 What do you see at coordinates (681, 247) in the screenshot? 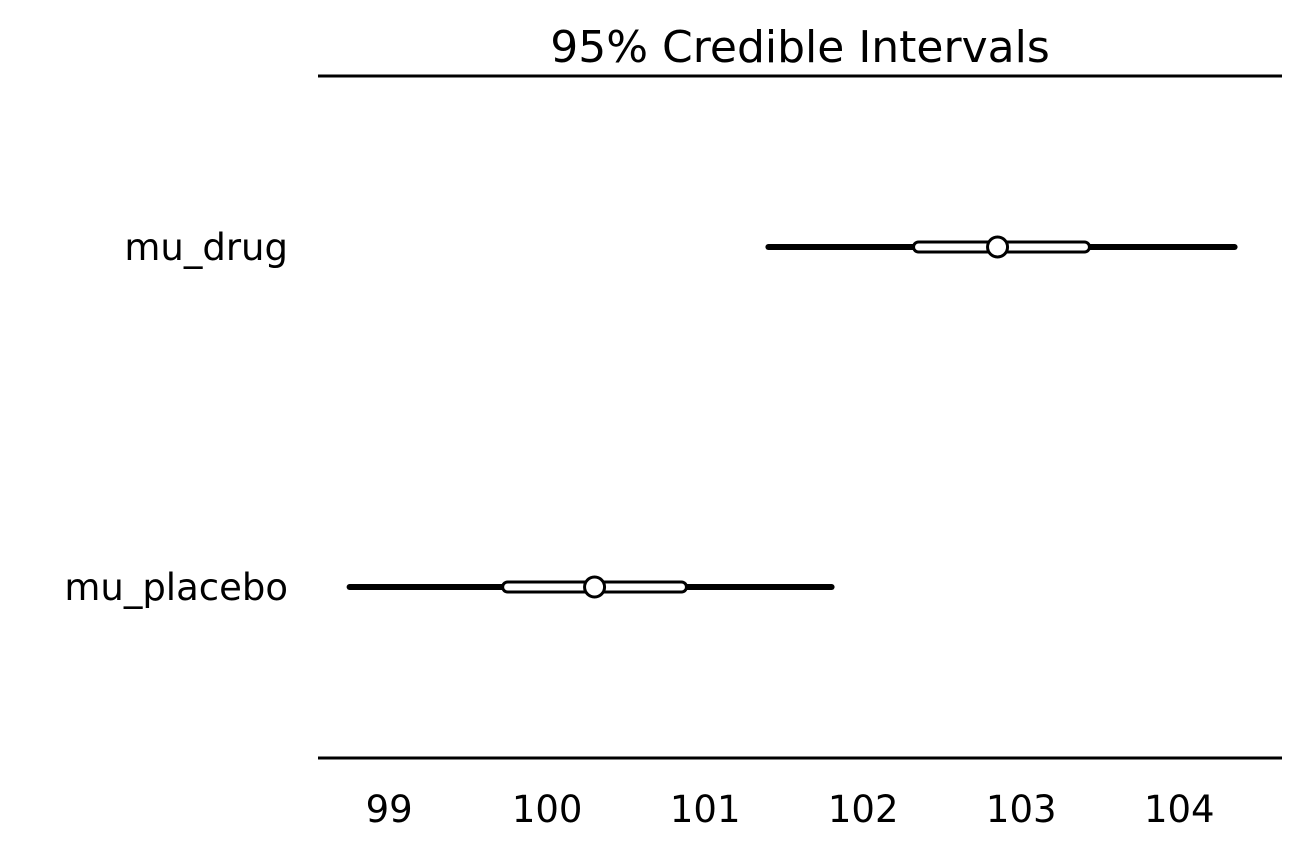
I see `interval-row: mu_drug` at bounding box center [681, 247].